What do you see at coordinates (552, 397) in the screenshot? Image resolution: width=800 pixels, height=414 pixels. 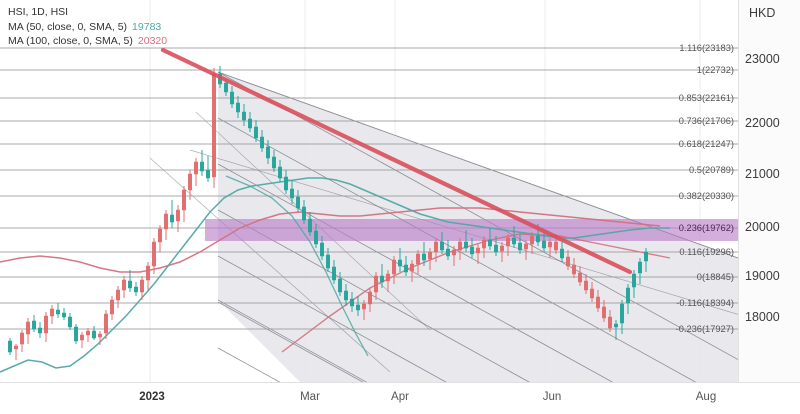 I see `time-tick: Jun` at bounding box center [552, 397].